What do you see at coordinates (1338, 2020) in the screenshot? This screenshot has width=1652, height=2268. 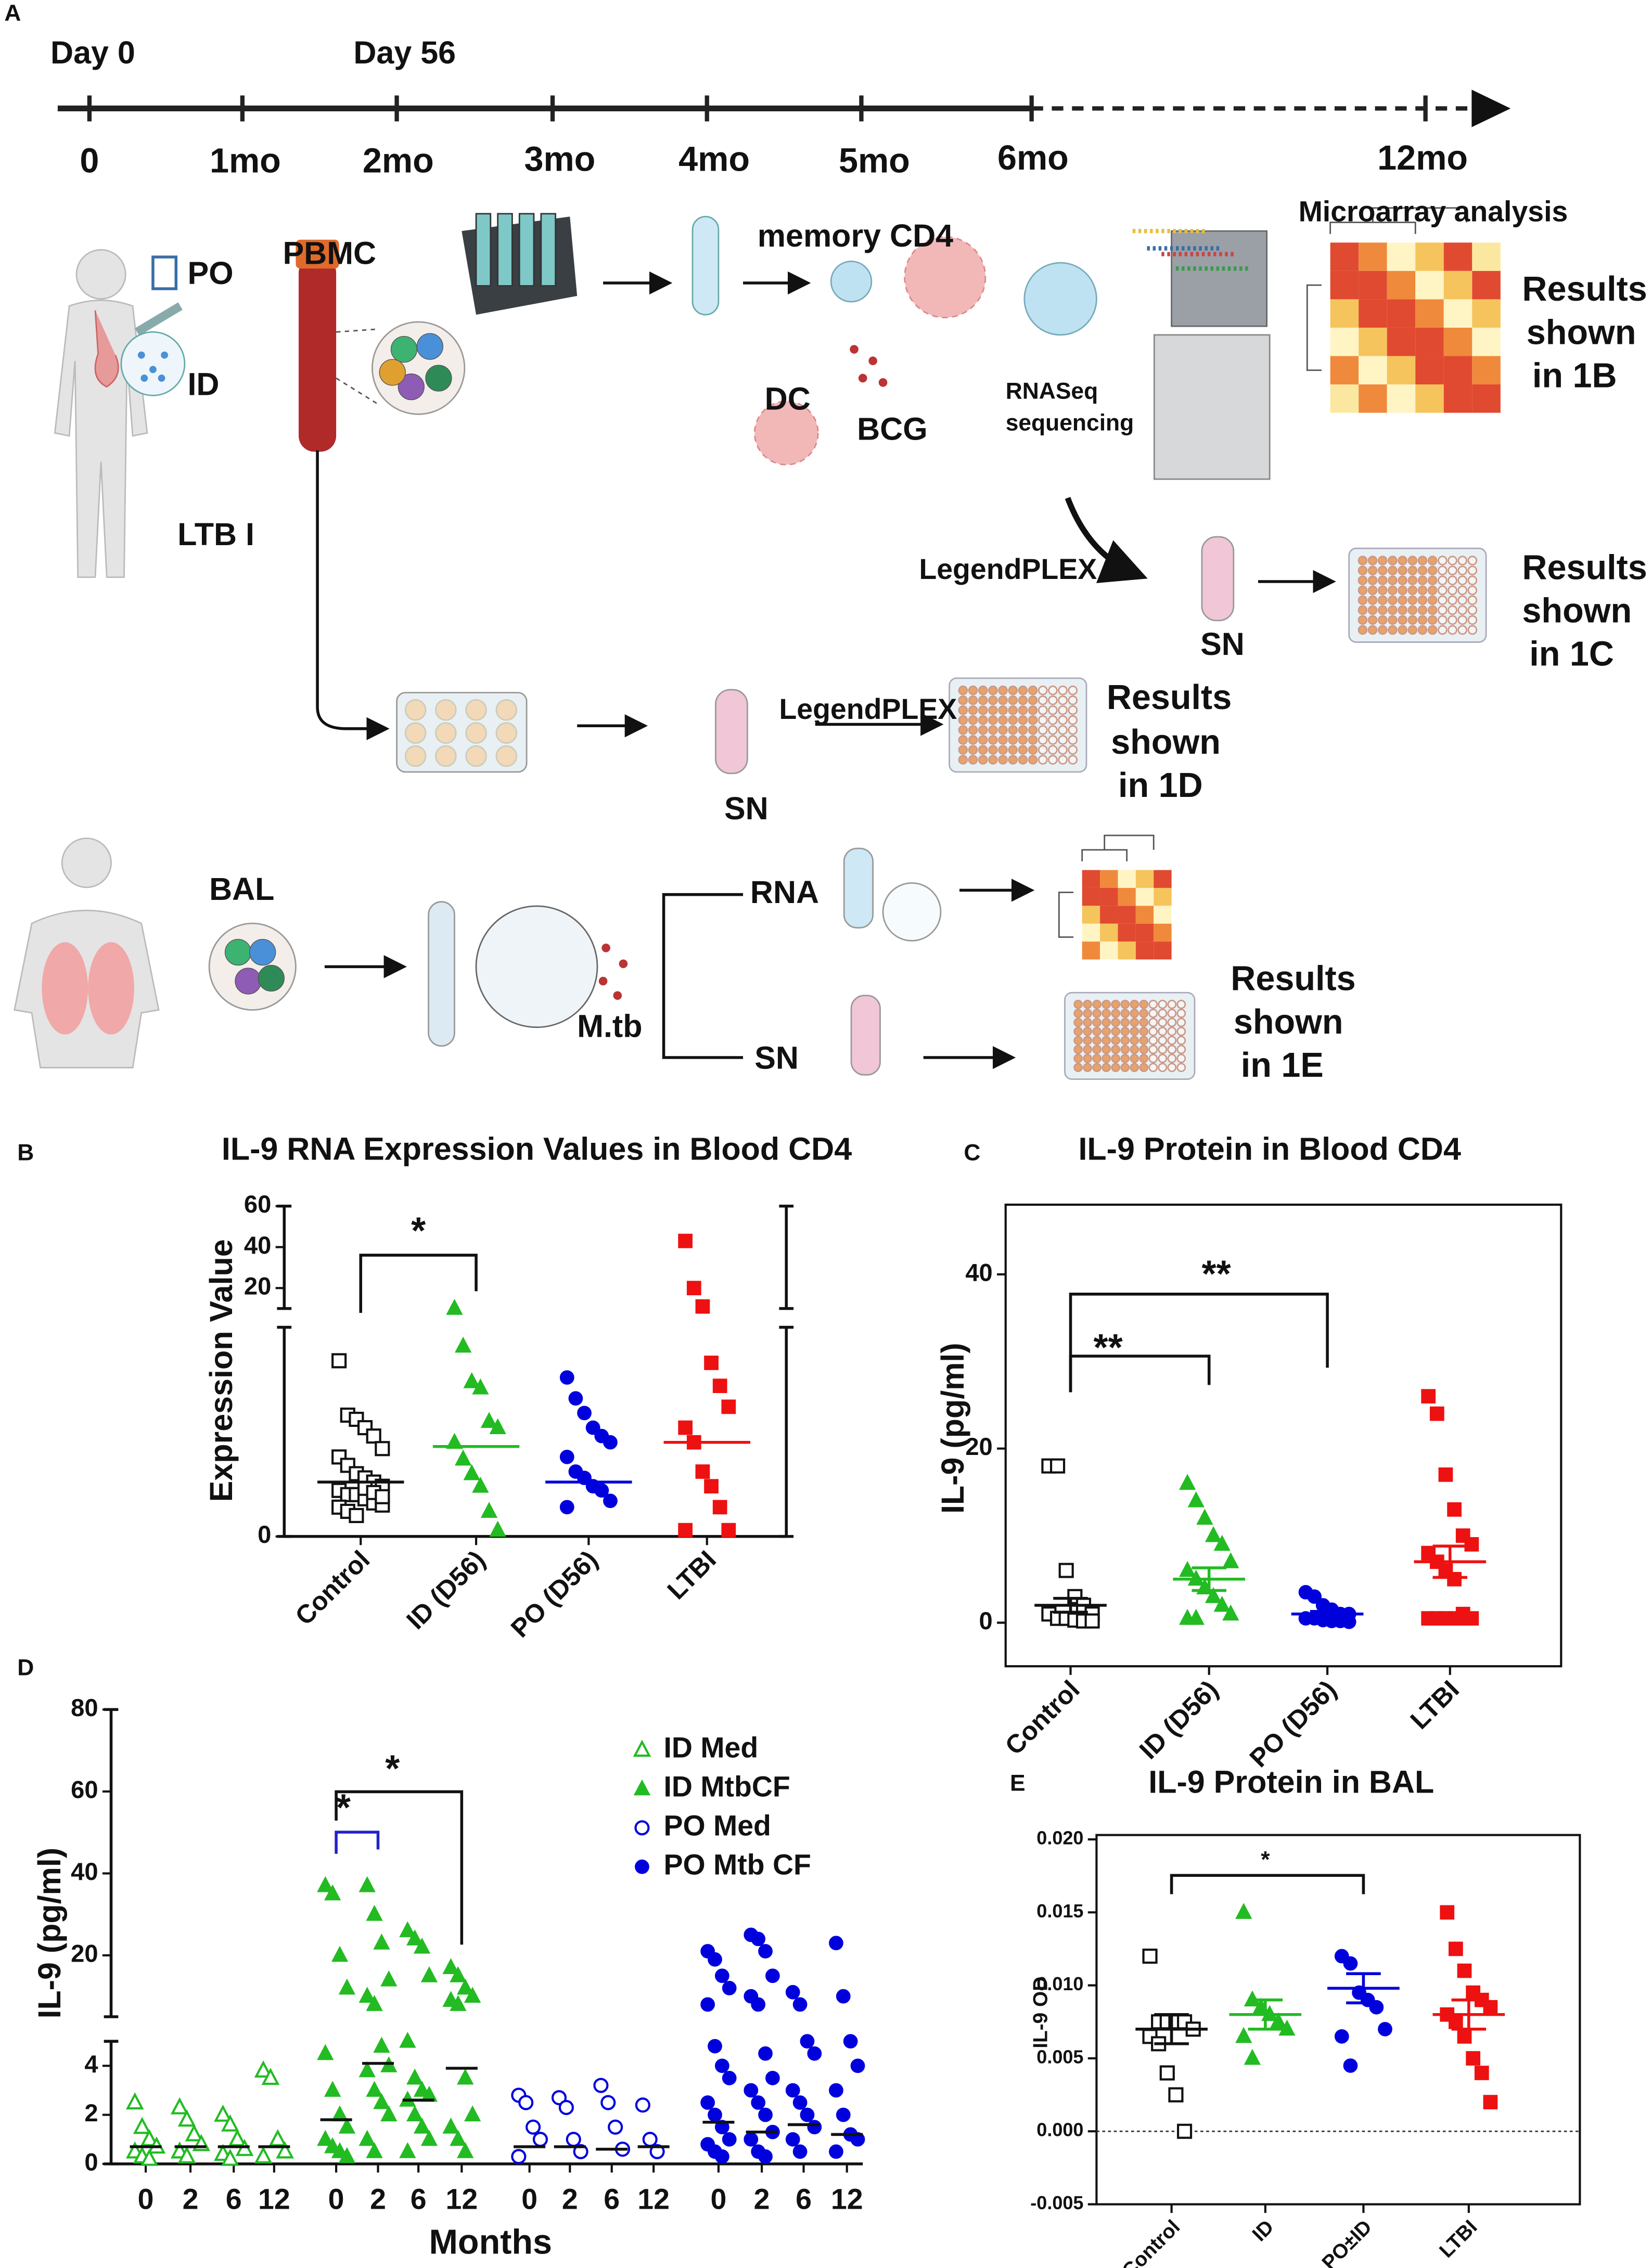 I see `plot-frame` at bounding box center [1338, 2020].